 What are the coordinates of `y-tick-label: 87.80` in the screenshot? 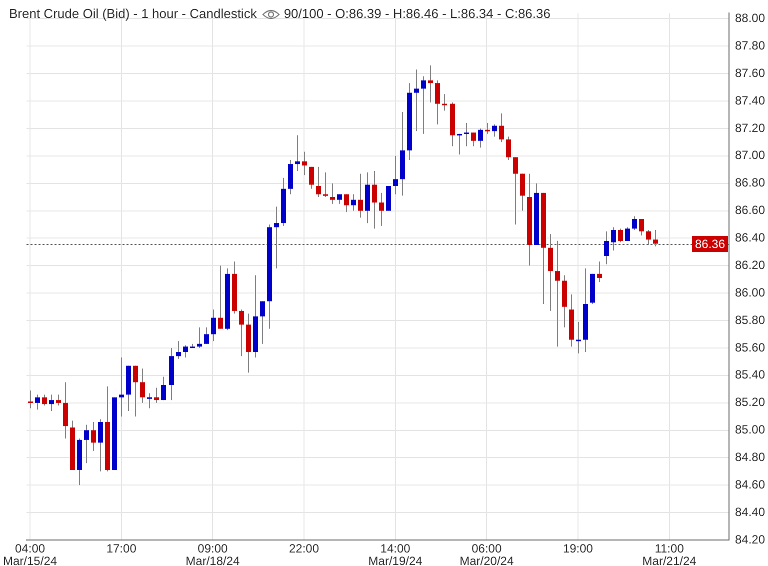 It's located at (750, 45).